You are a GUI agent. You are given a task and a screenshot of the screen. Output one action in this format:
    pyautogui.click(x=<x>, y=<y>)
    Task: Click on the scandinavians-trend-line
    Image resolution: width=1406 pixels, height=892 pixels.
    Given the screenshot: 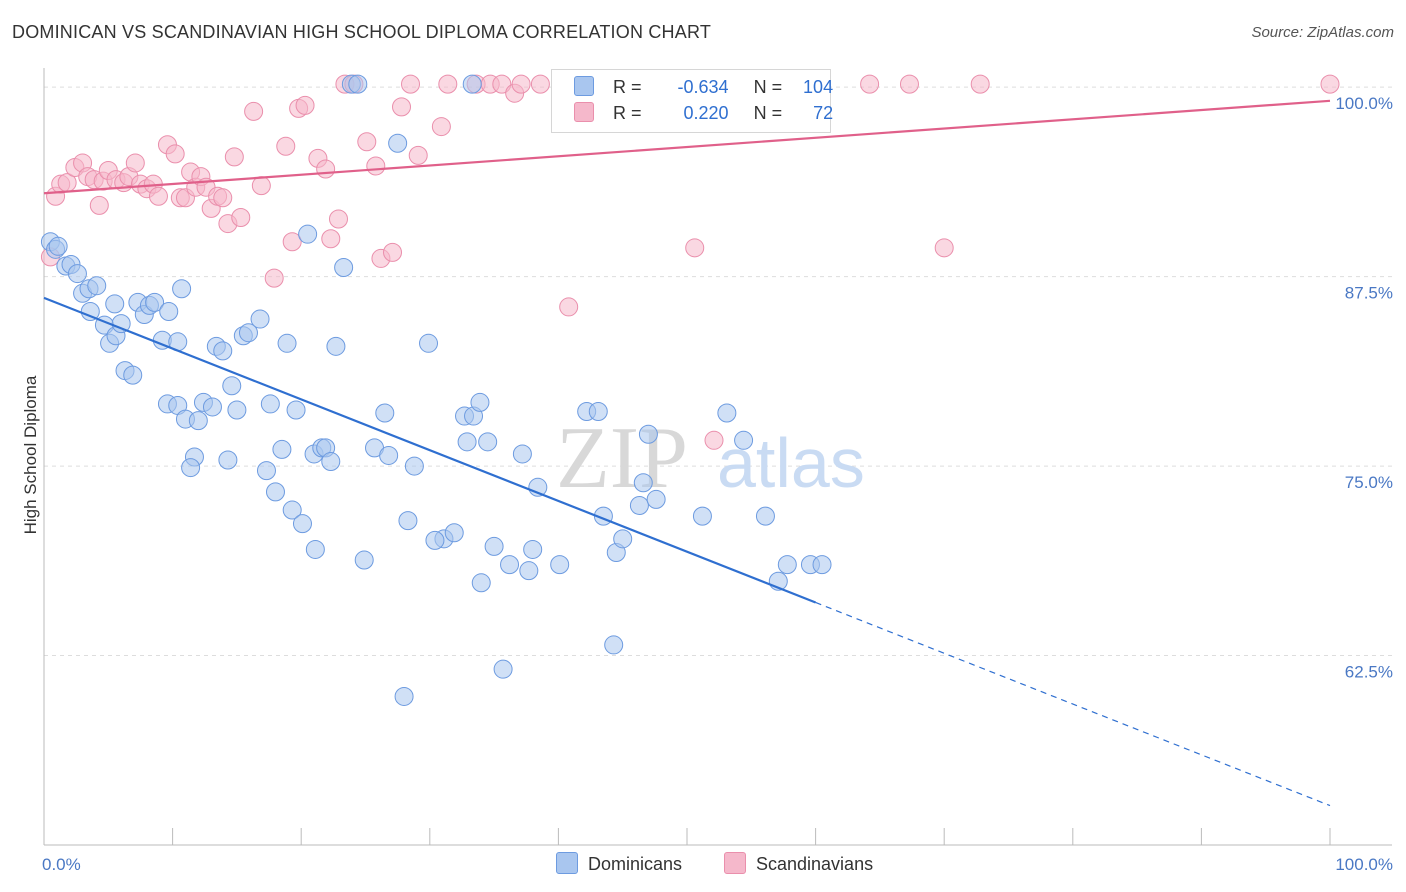 What is the action you would take?
    pyautogui.click(x=687, y=147)
    